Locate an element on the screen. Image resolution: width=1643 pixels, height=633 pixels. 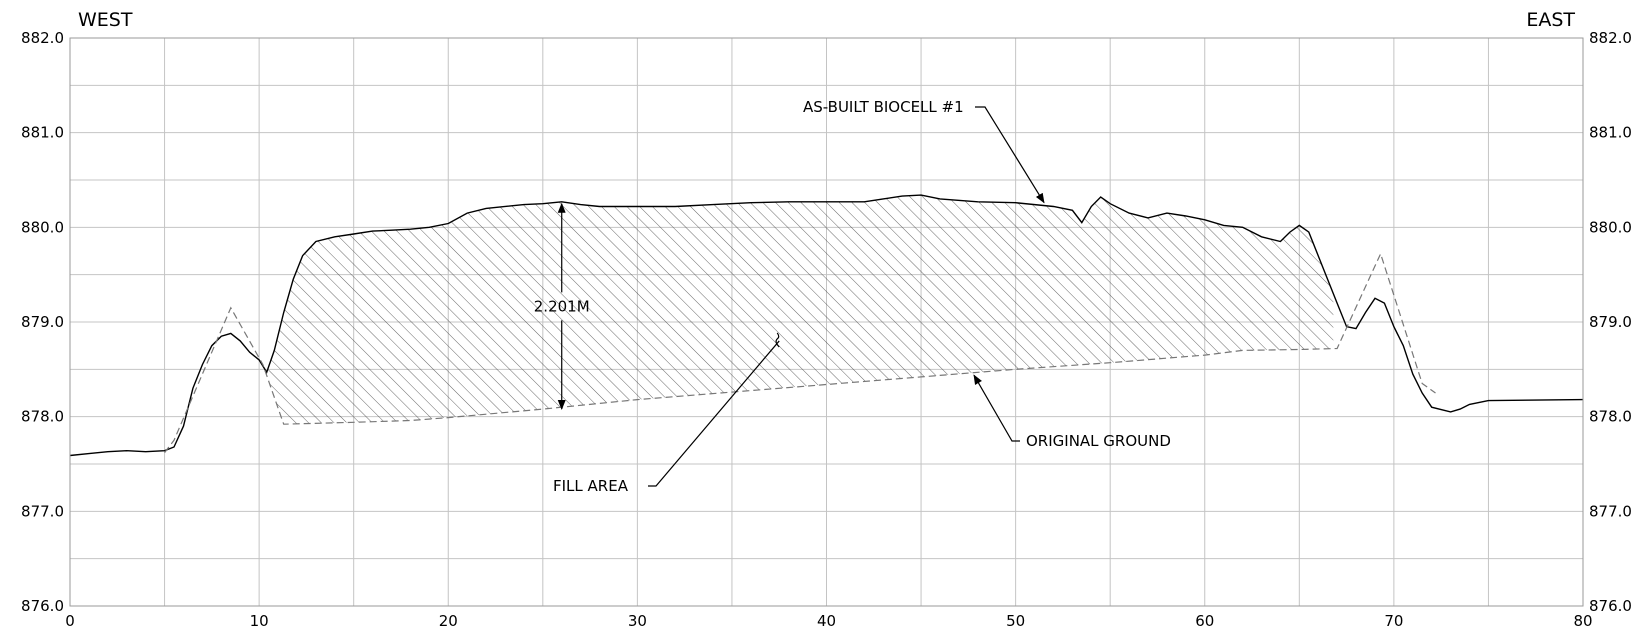
fill-area-break-mark is located at coordinates (777, 340).